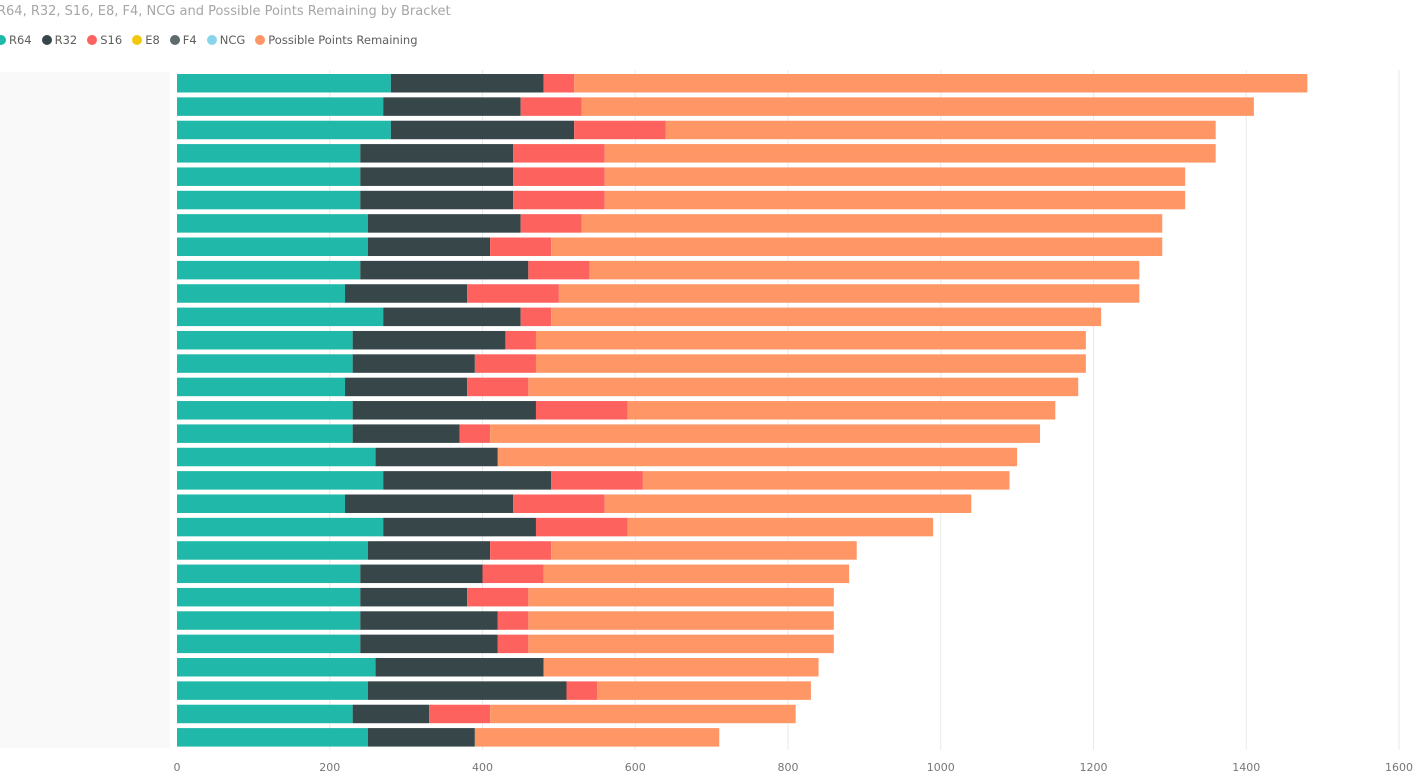 The width and height of the screenshot is (1421, 780). What do you see at coordinates (336, 40) in the screenshot?
I see `legend-item-possible-points-remaining: Possible Points Remaining` at bounding box center [336, 40].